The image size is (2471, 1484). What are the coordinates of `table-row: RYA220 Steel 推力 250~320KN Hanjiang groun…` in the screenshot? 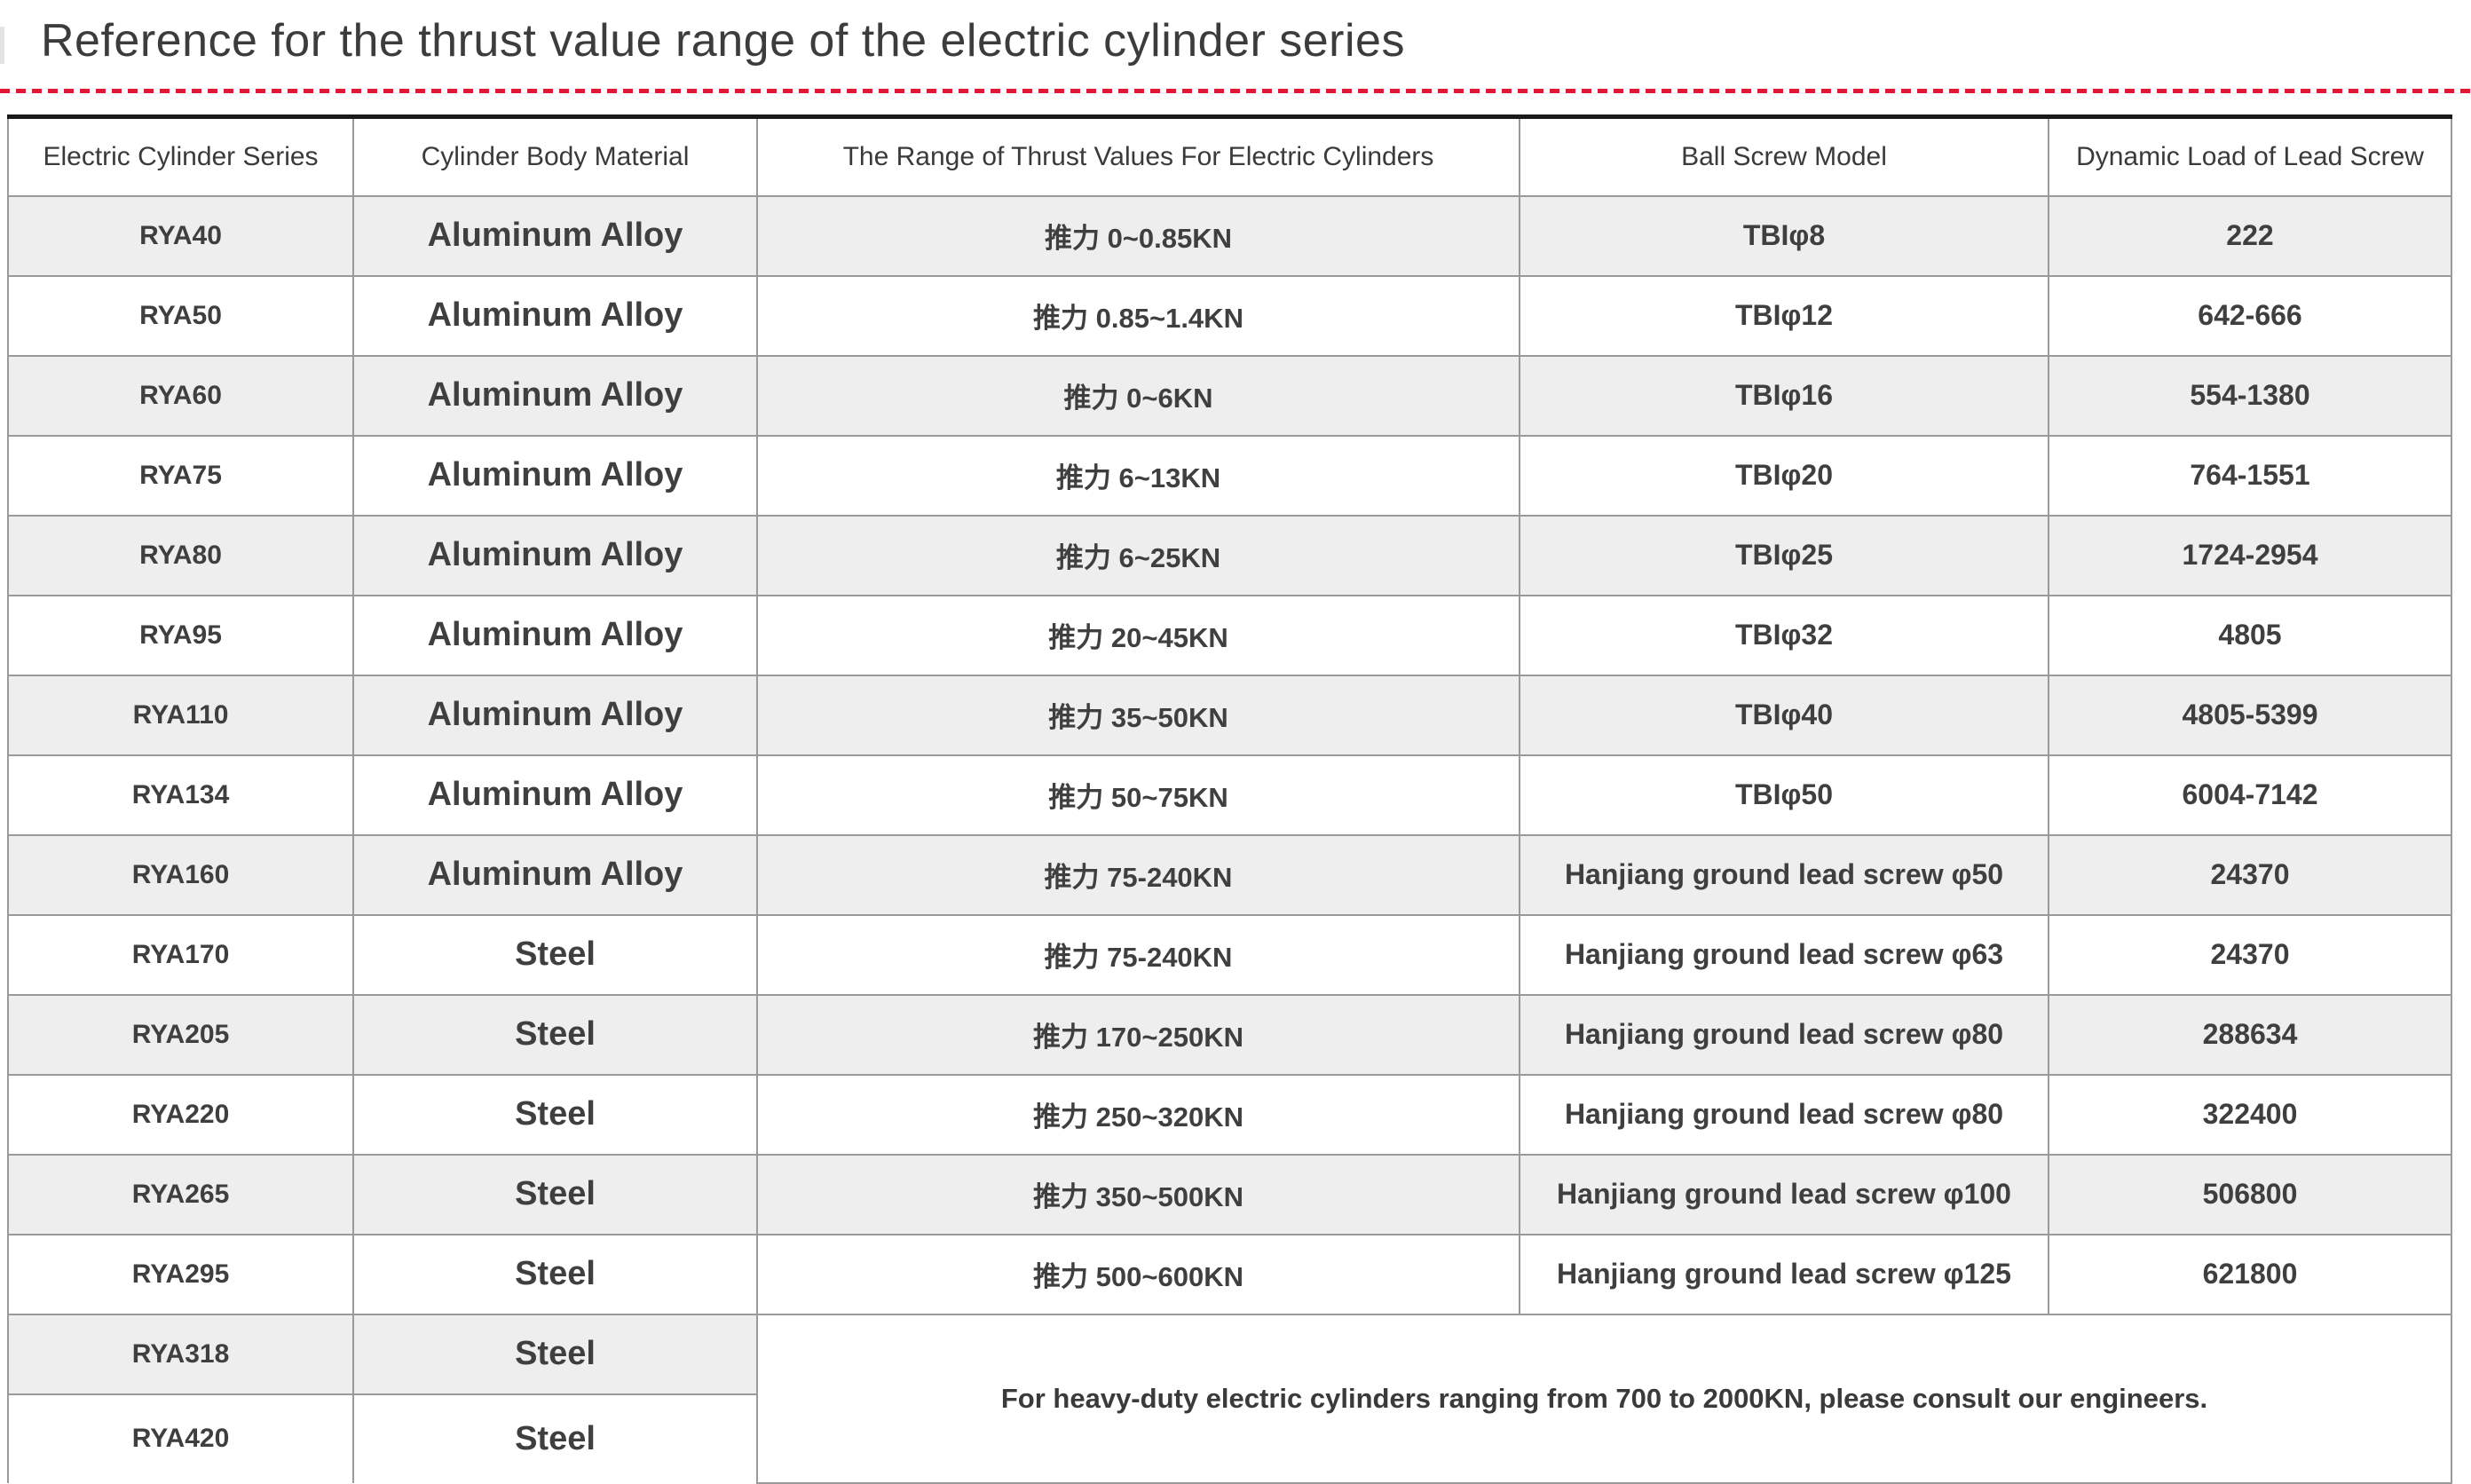 It's located at (1229, 1115).